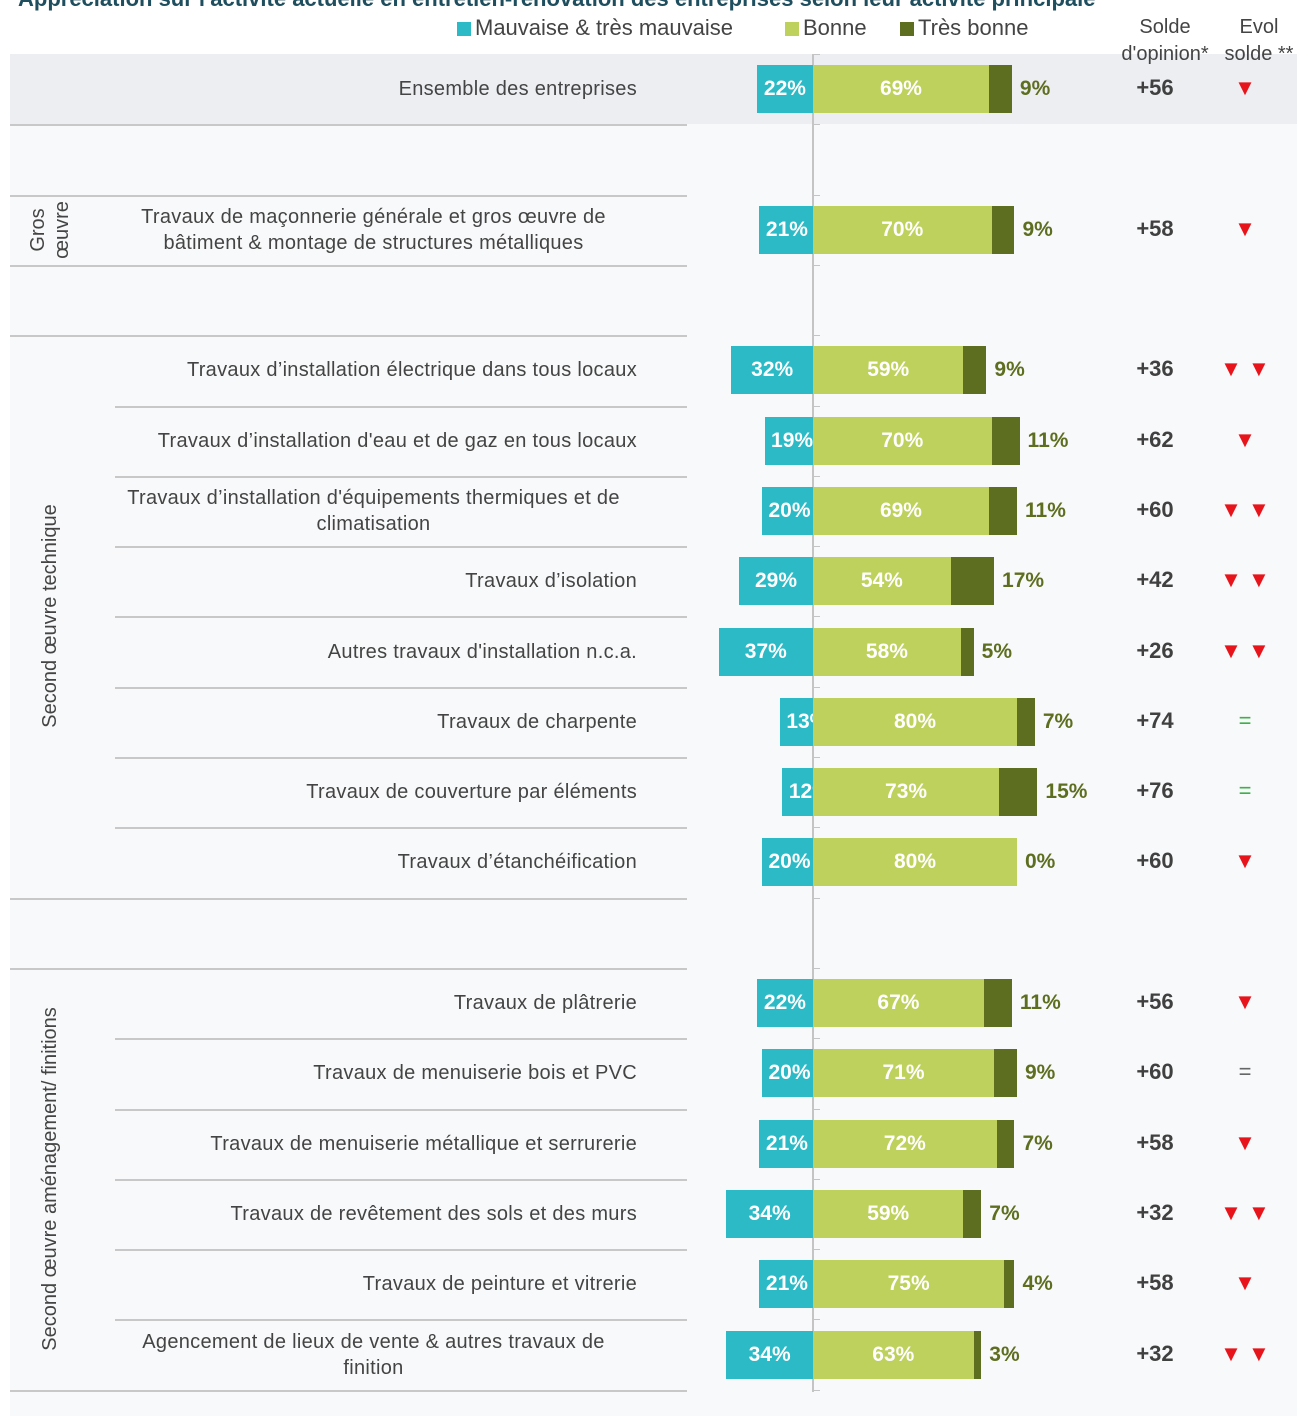 The width and height of the screenshot is (1299, 1416). I want to click on legend-label: Bonne, so click(835, 27).